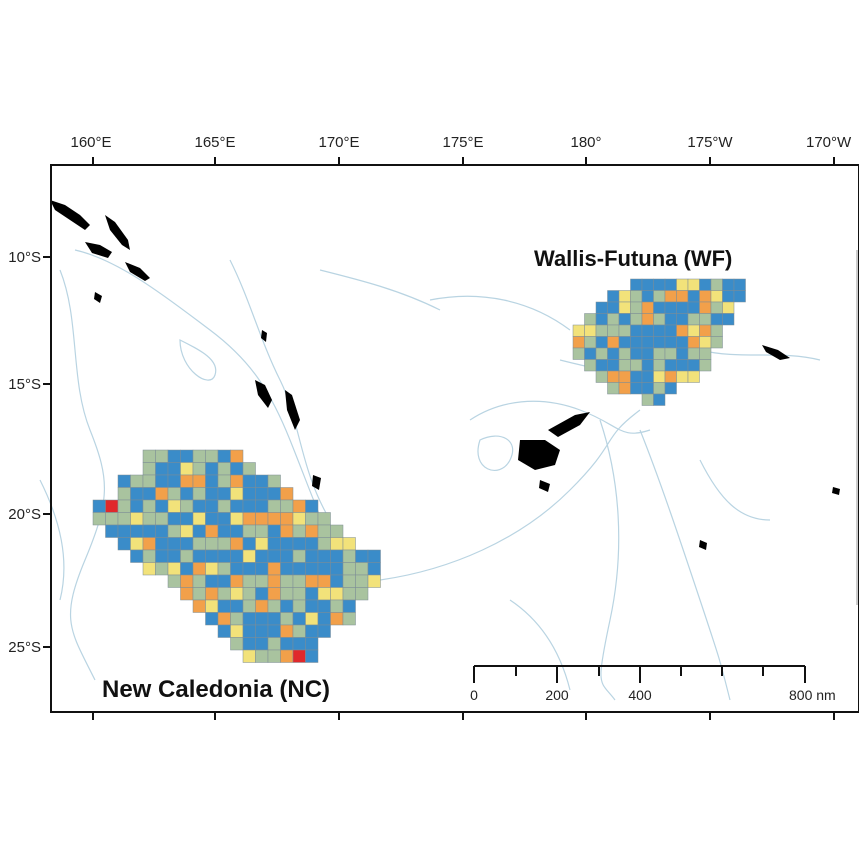 This screenshot has height=858, width=859. I want to click on tick-label-165e: 165°E, so click(214, 142).